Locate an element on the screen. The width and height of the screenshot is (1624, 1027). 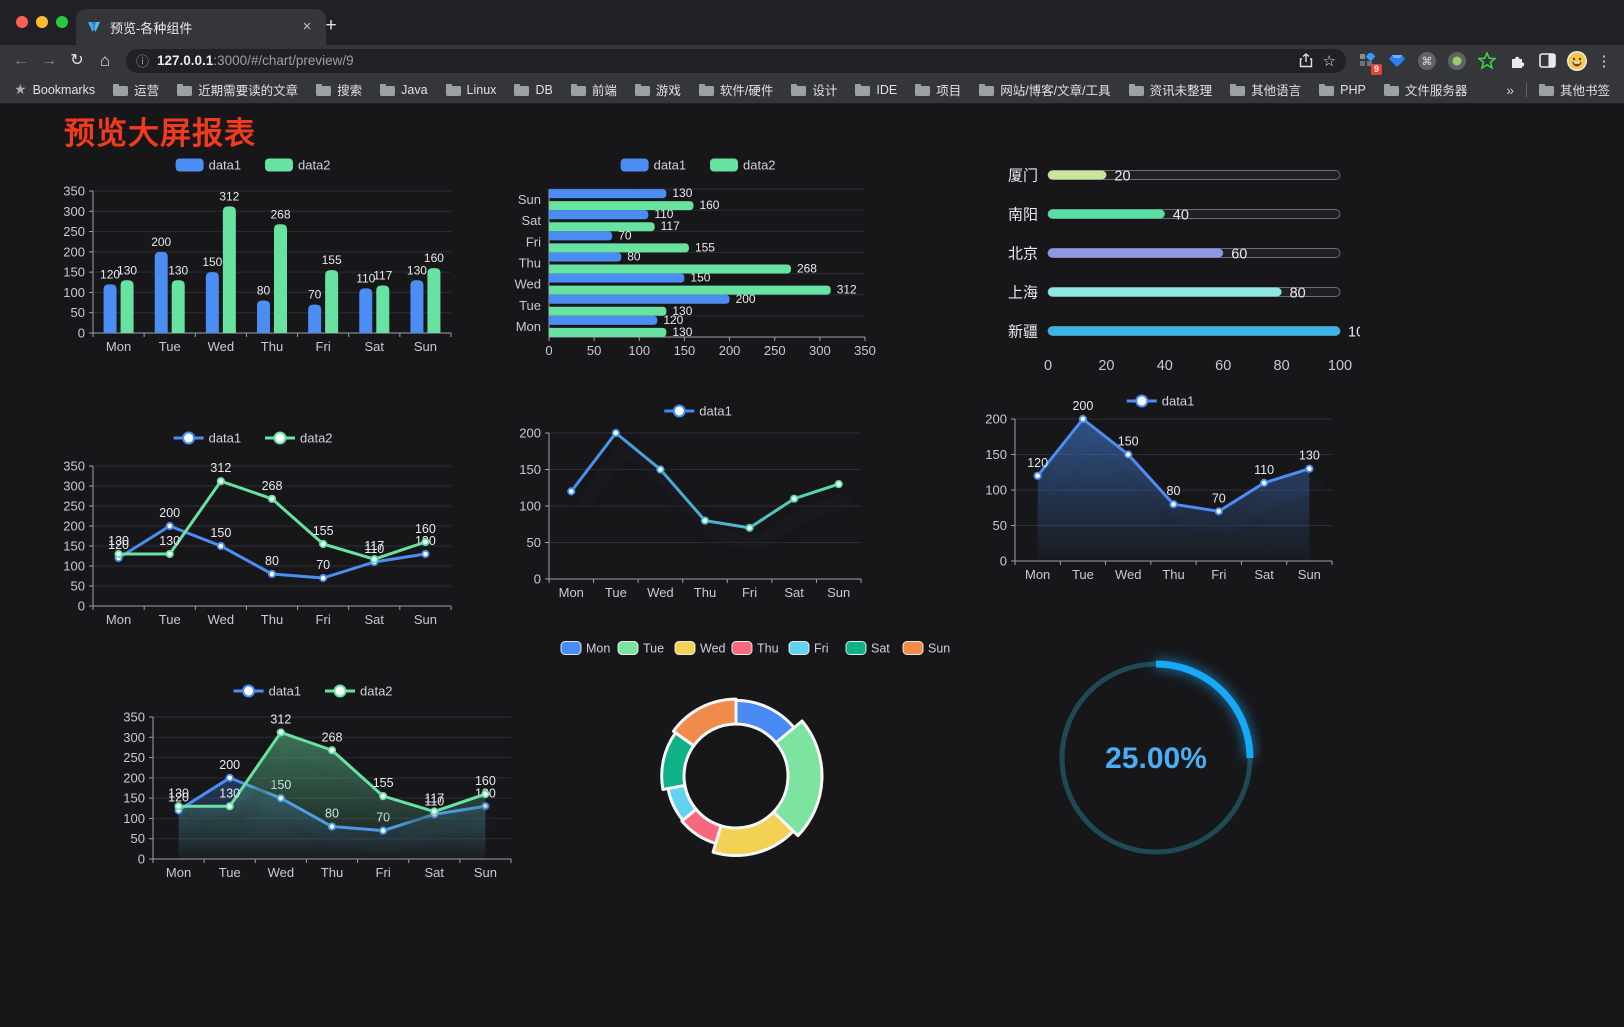
svg-text: 312 is located at coordinates (220, 468).